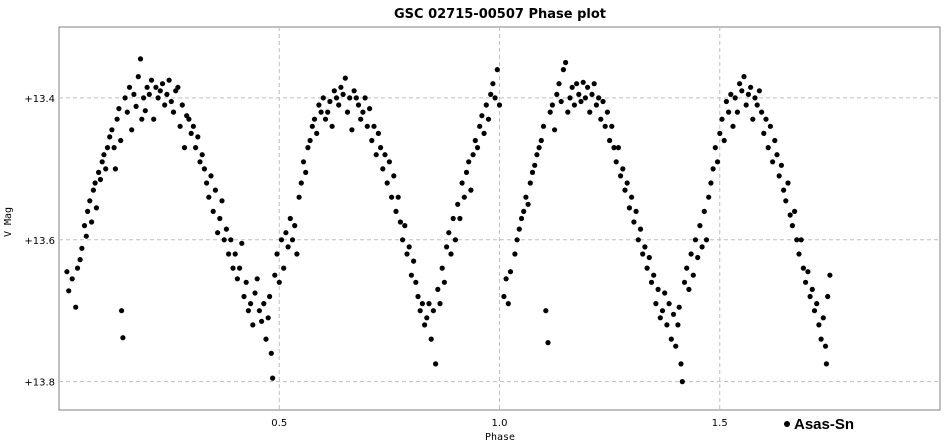 This screenshot has height=442, width=948. What do you see at coordinates (720, 423) in the screenshot?
I see `x-tick-label: 1.5` at bounding box center [720, 423].